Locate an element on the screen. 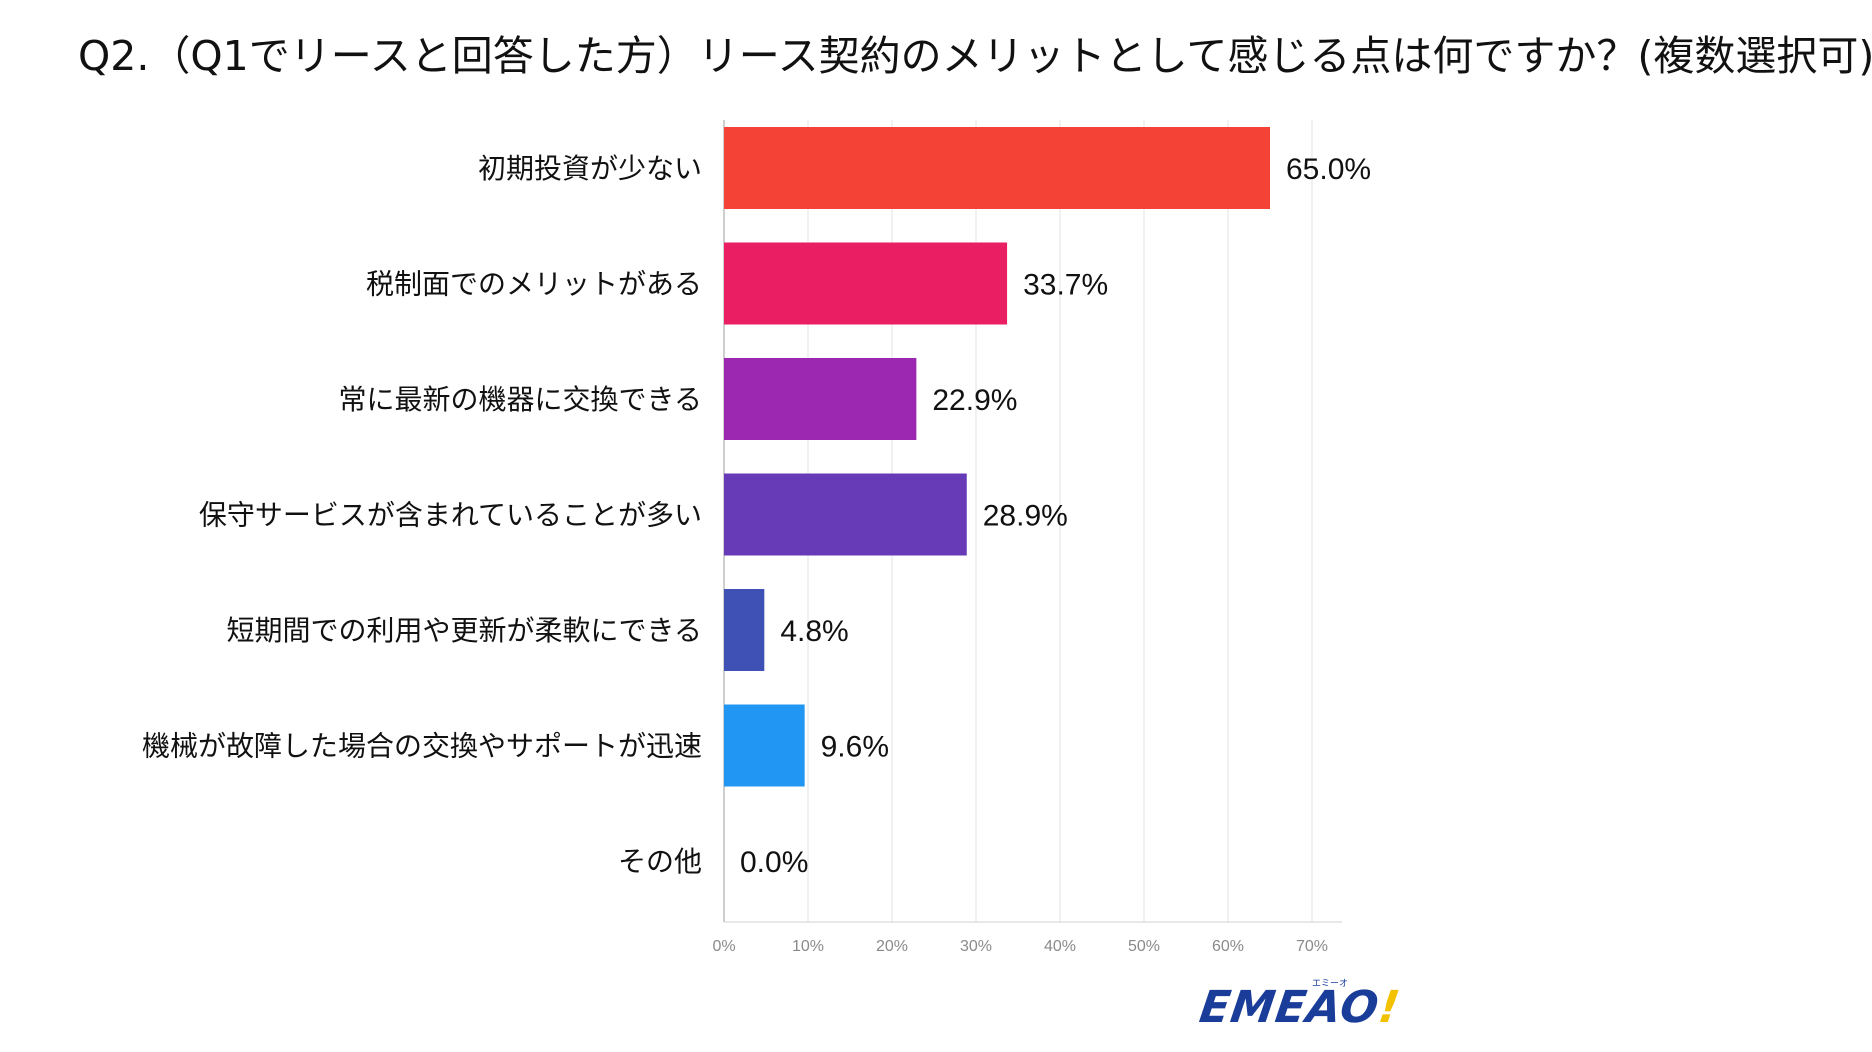  category-label: 短期間での利用や更新が柔軟にできる is located at coordinates (464, 630).